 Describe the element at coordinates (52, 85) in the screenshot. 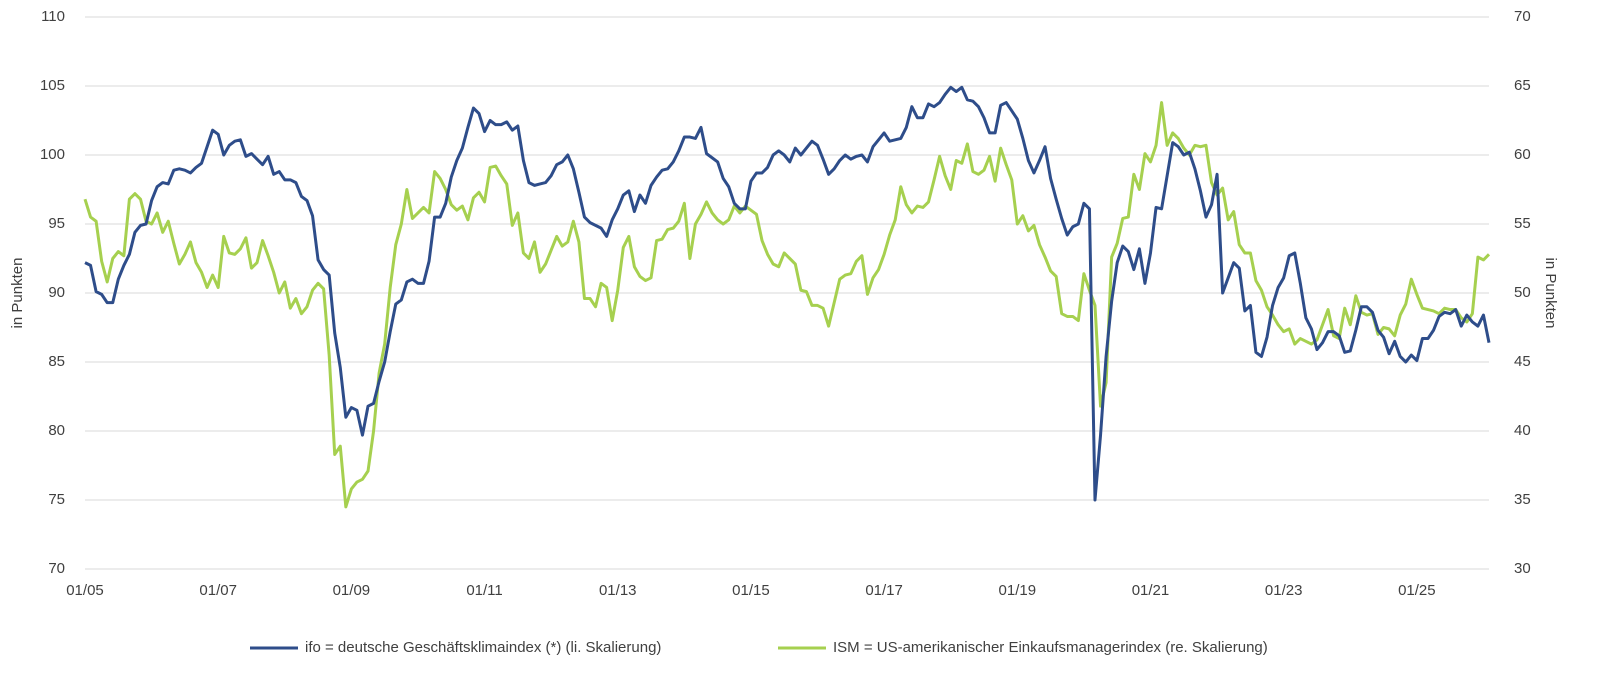

I see `y-tick-label: 105` at that location.